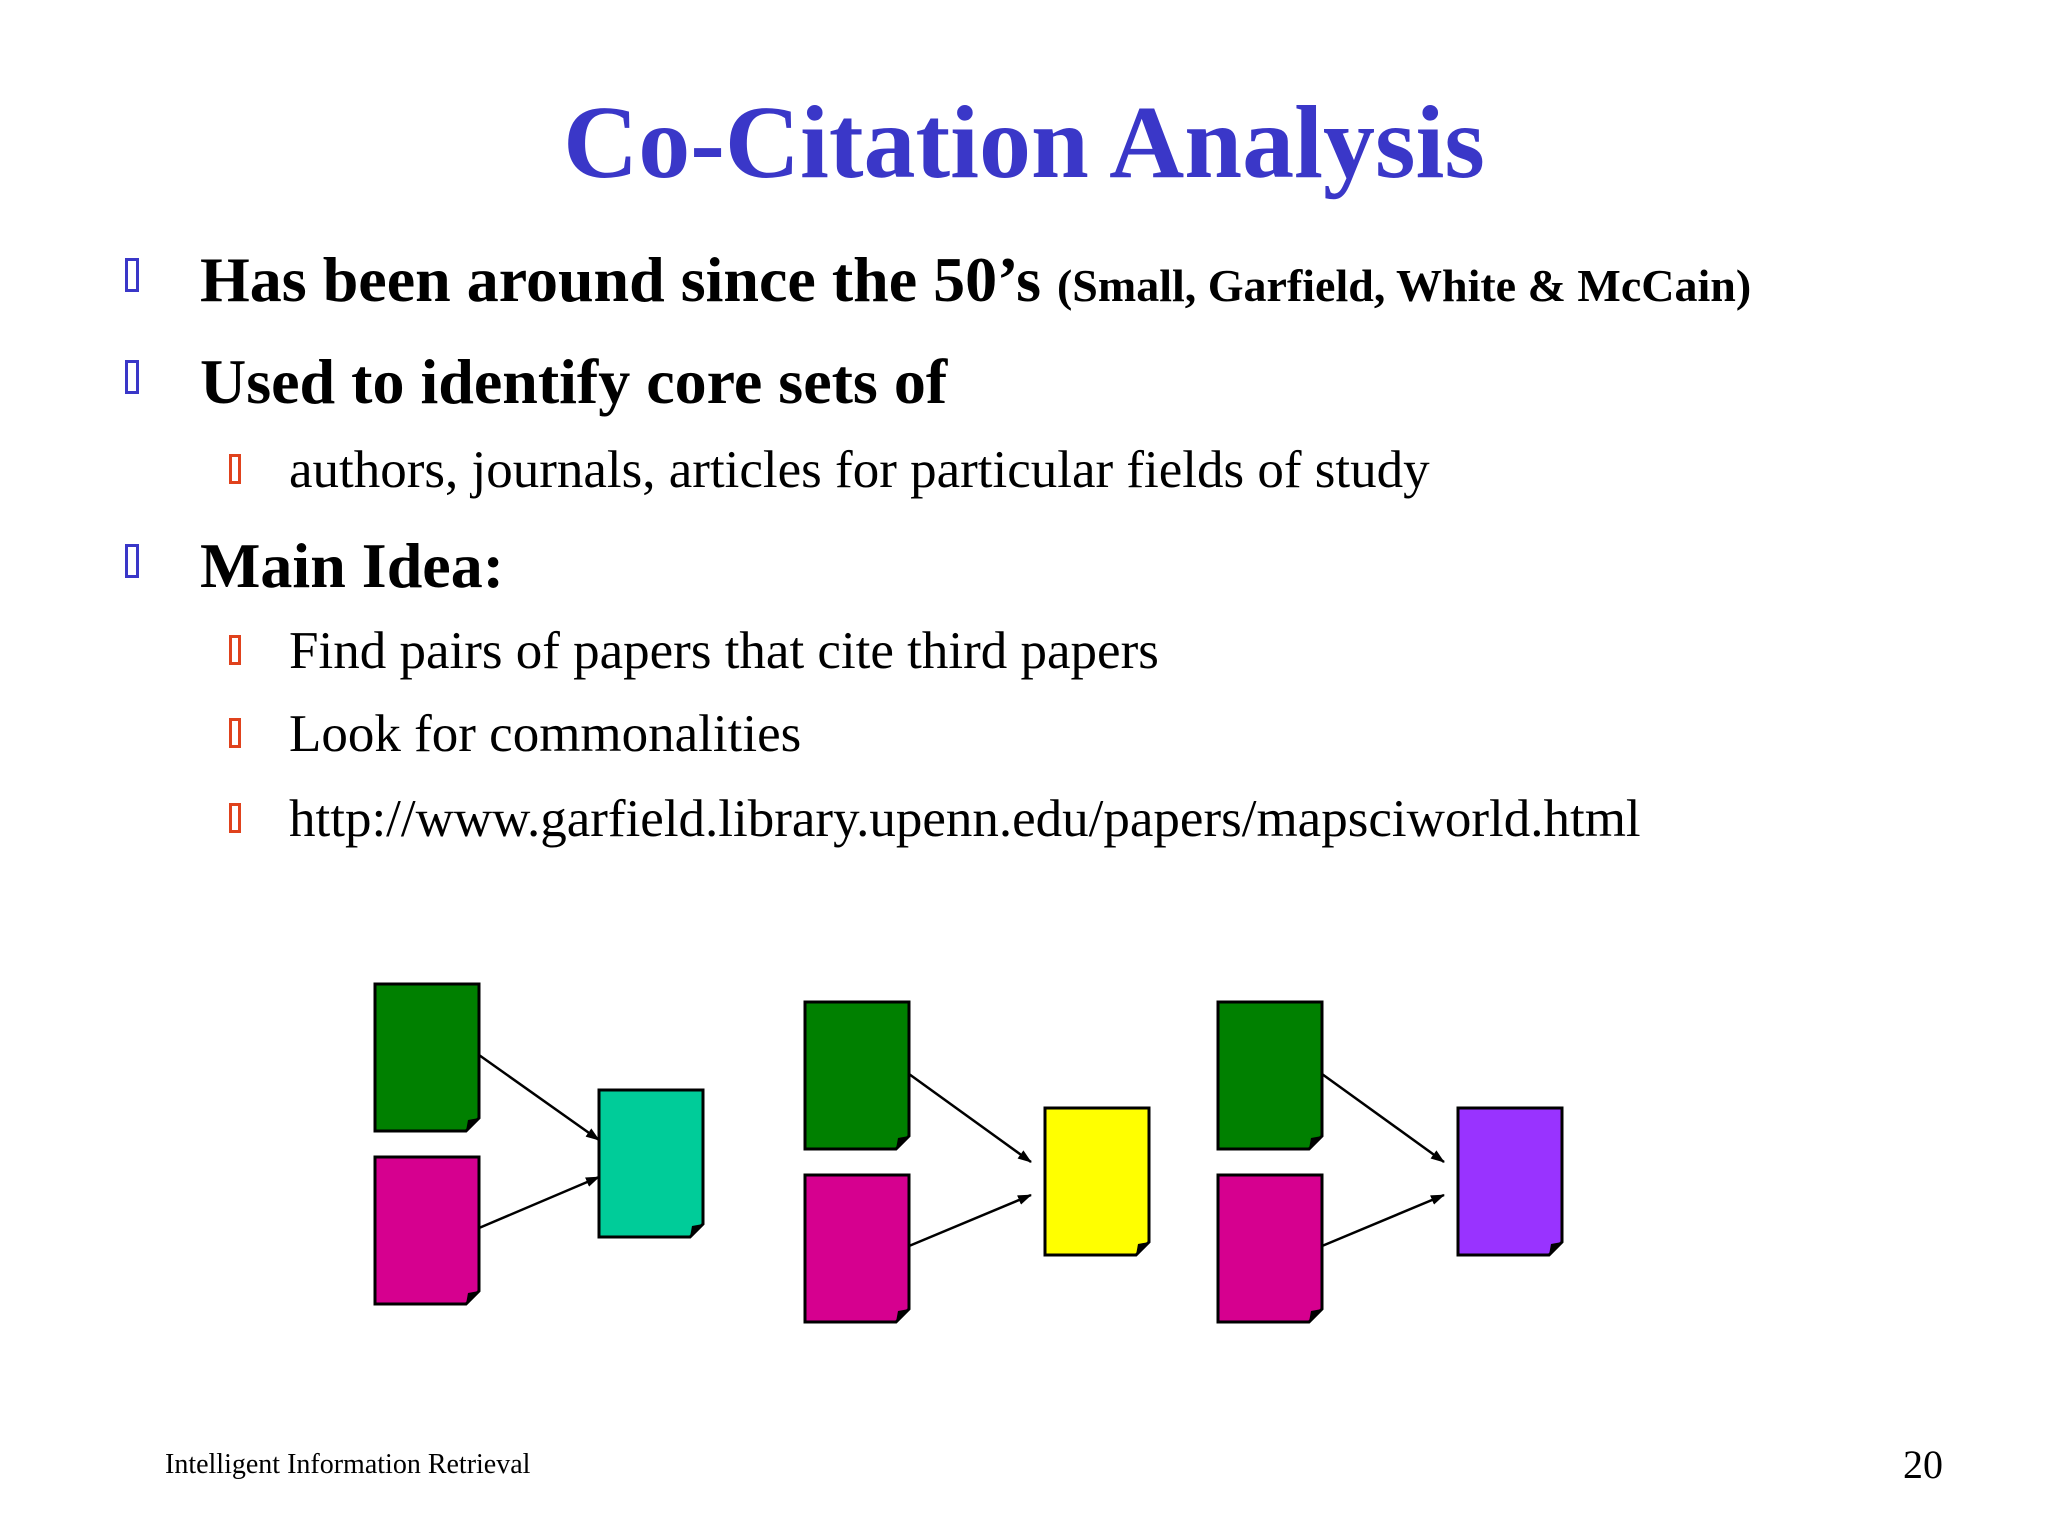 The width and height of the screenshot is (2048, 1536). Describe the element at coordinates (574, 381) in the screenshot. I see `bullet-core-sets: Used to identify core sets of` at that location.